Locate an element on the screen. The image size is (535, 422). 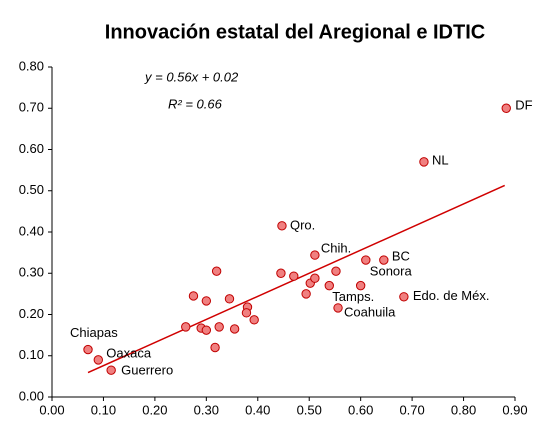
point-label: Coahuila is located at coordinates (370, 311).